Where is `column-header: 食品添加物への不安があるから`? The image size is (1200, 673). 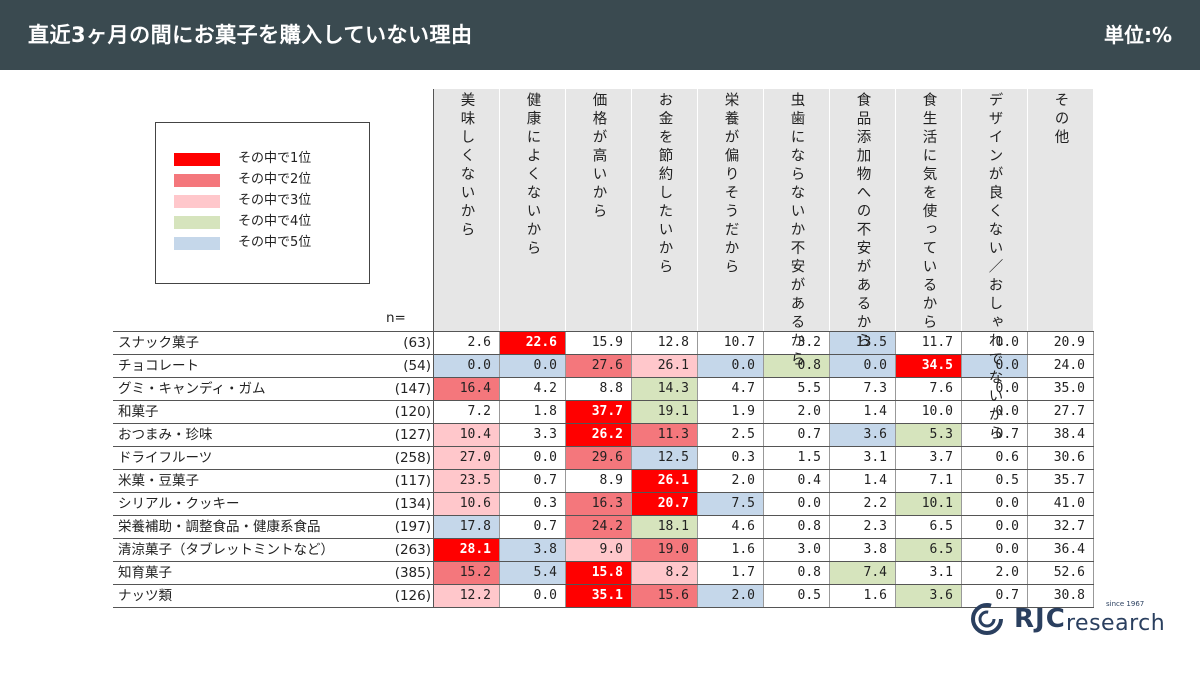
column-header: 食品添加物への不安があるから is located at coordinates (862, 220).